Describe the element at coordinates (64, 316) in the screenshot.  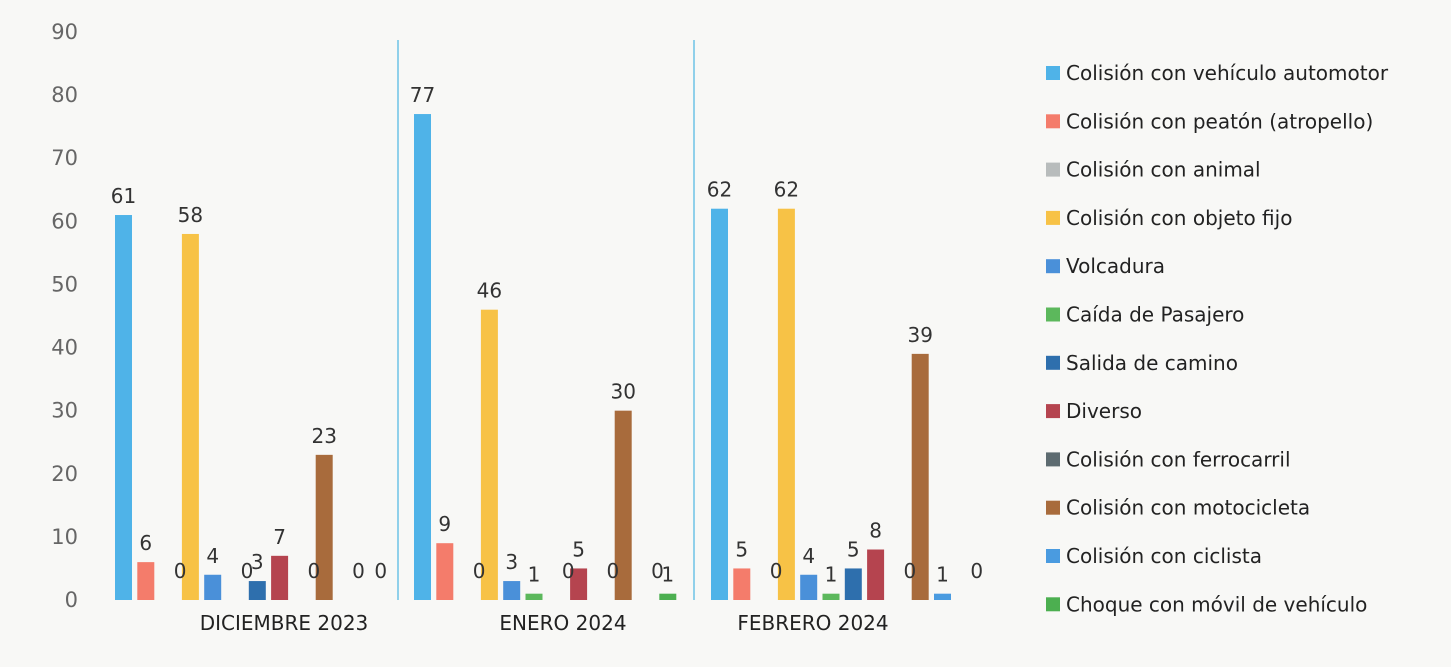
I see `y-axis: 0 10 20 30 40 50 60 70 80 90` at that location.